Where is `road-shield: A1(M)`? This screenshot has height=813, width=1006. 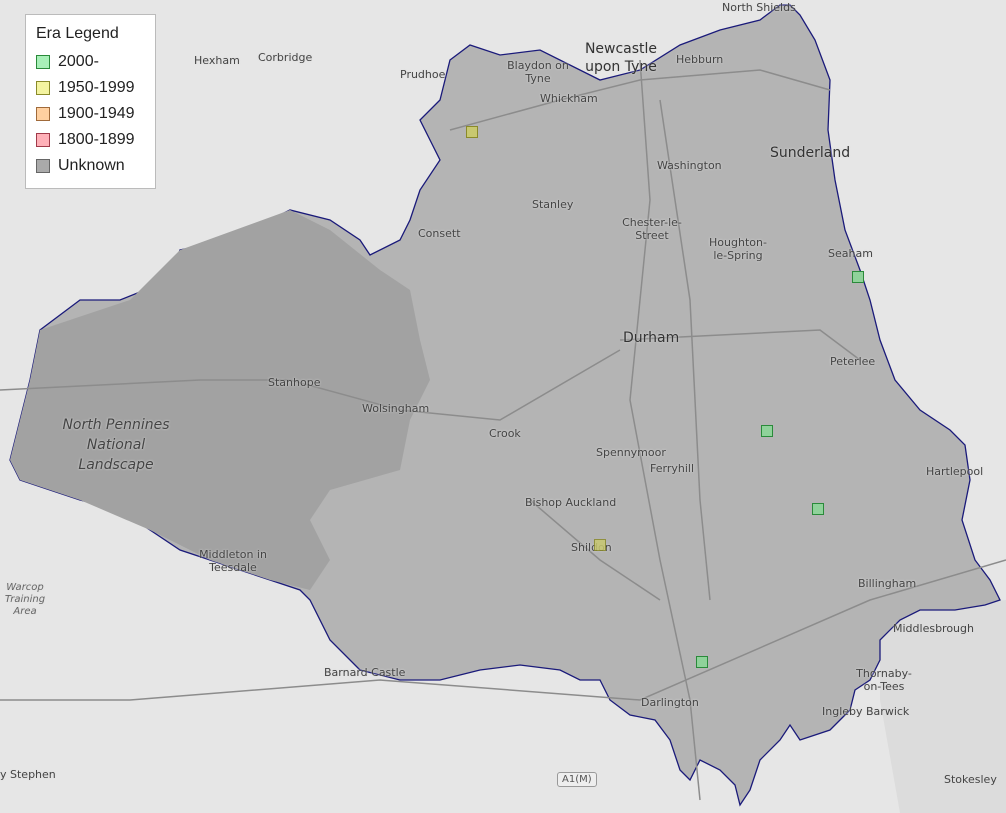
road-shield: A1(M) is located at coordinates (577, 779).